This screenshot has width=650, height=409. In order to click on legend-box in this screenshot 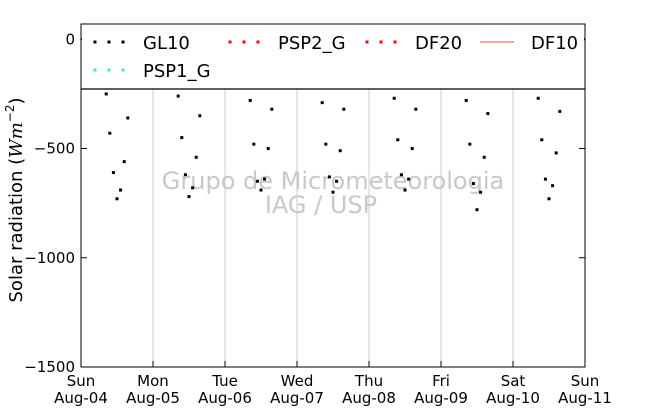, I will do `click(333, 56)`.